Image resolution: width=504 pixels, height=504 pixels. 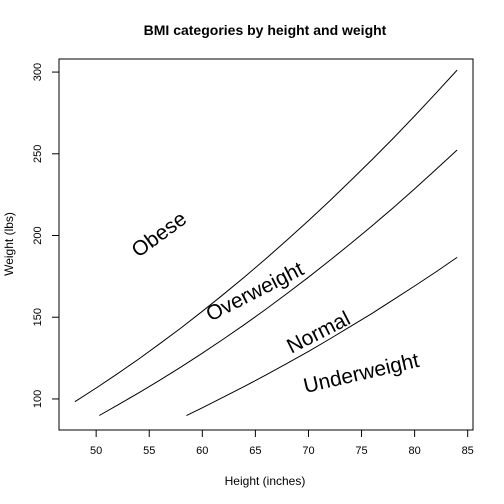 I want to click on y-tick-label: 300, so click(x=38, y=72).